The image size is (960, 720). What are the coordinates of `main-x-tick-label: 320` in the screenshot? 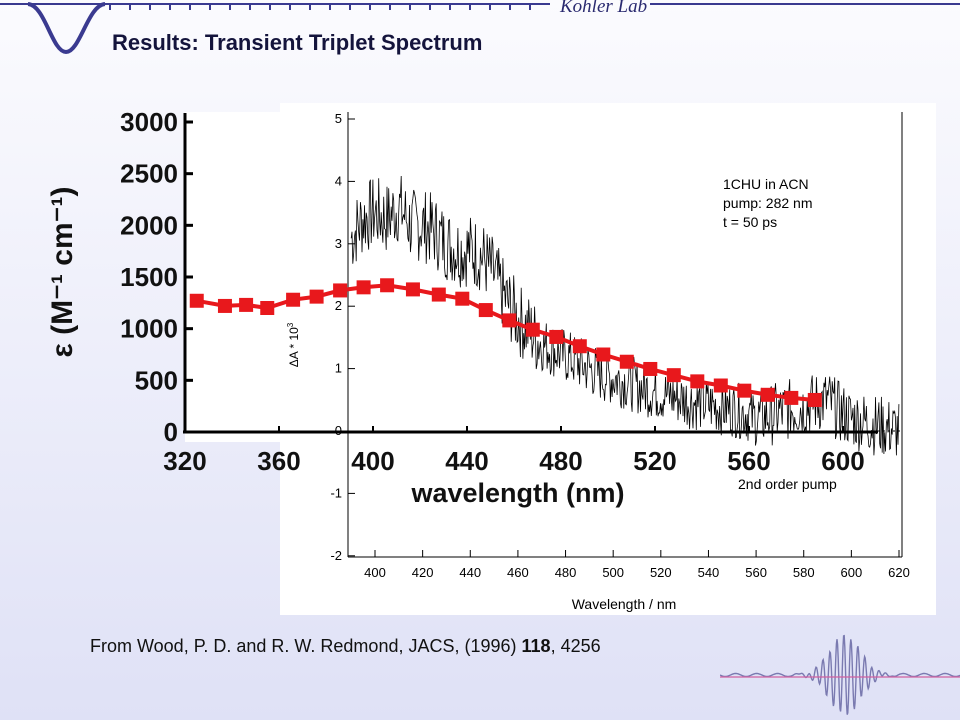 It's located at (184, 461).